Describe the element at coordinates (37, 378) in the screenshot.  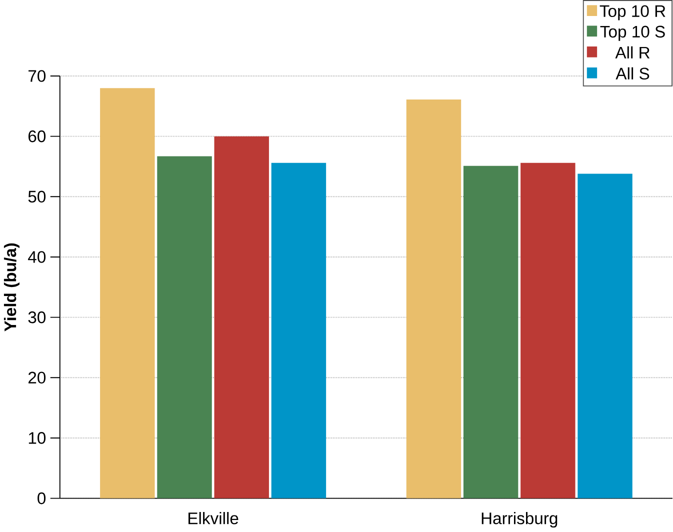
I see `y-tick-label: 20` at that location.